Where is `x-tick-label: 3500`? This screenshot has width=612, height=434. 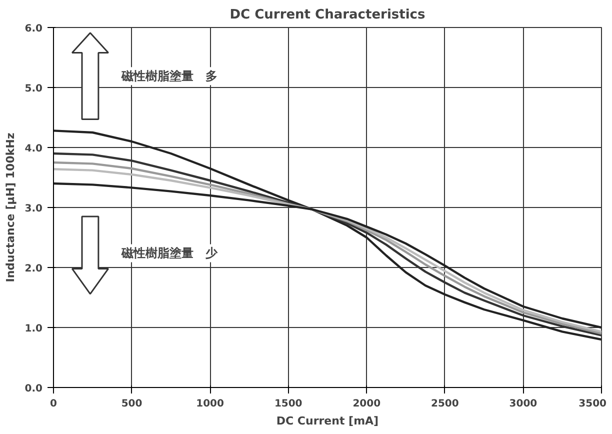
x-tick-label: 3500 is located at coordinates (592, 404).